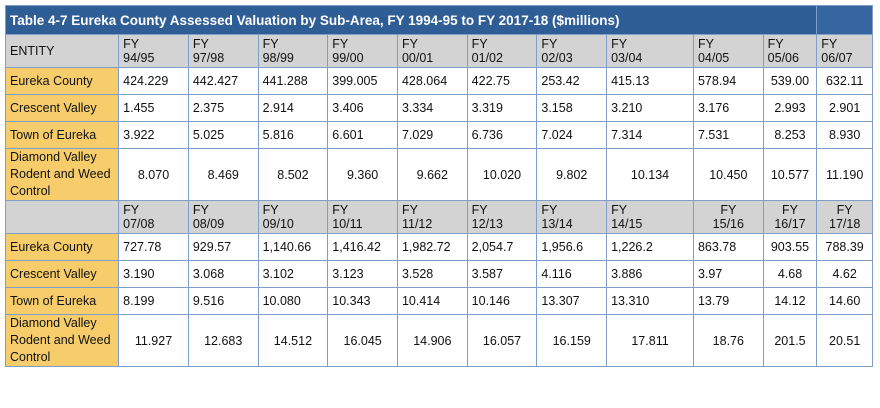 The image size is (880, 408). Describe the element at coordinates (223, 340) in the screenshot. I see `valuation-cell: 12.683` at that location.